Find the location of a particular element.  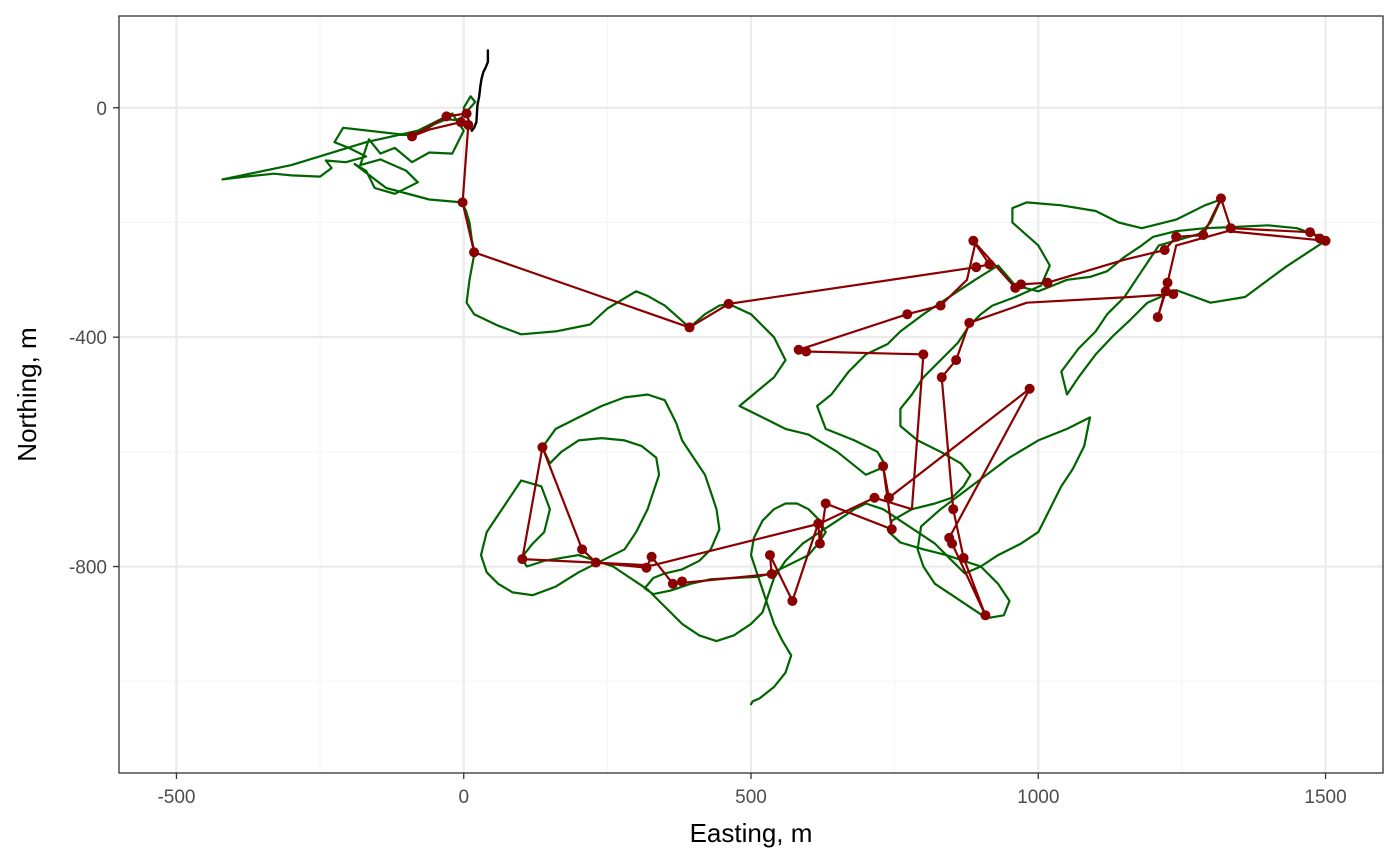

start-track-line is located at coordinates (480, 90).